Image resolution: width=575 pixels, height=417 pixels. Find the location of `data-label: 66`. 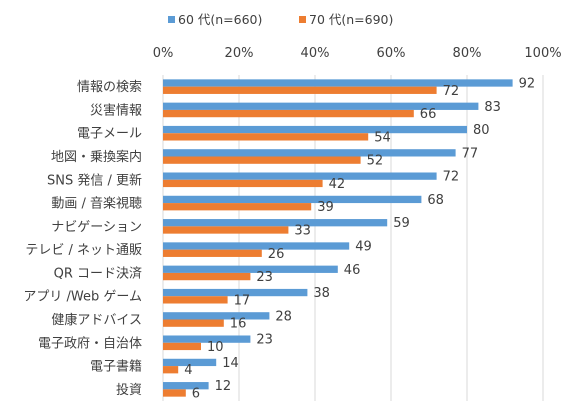

data-label: 66 is located at coordinates (428, 114).